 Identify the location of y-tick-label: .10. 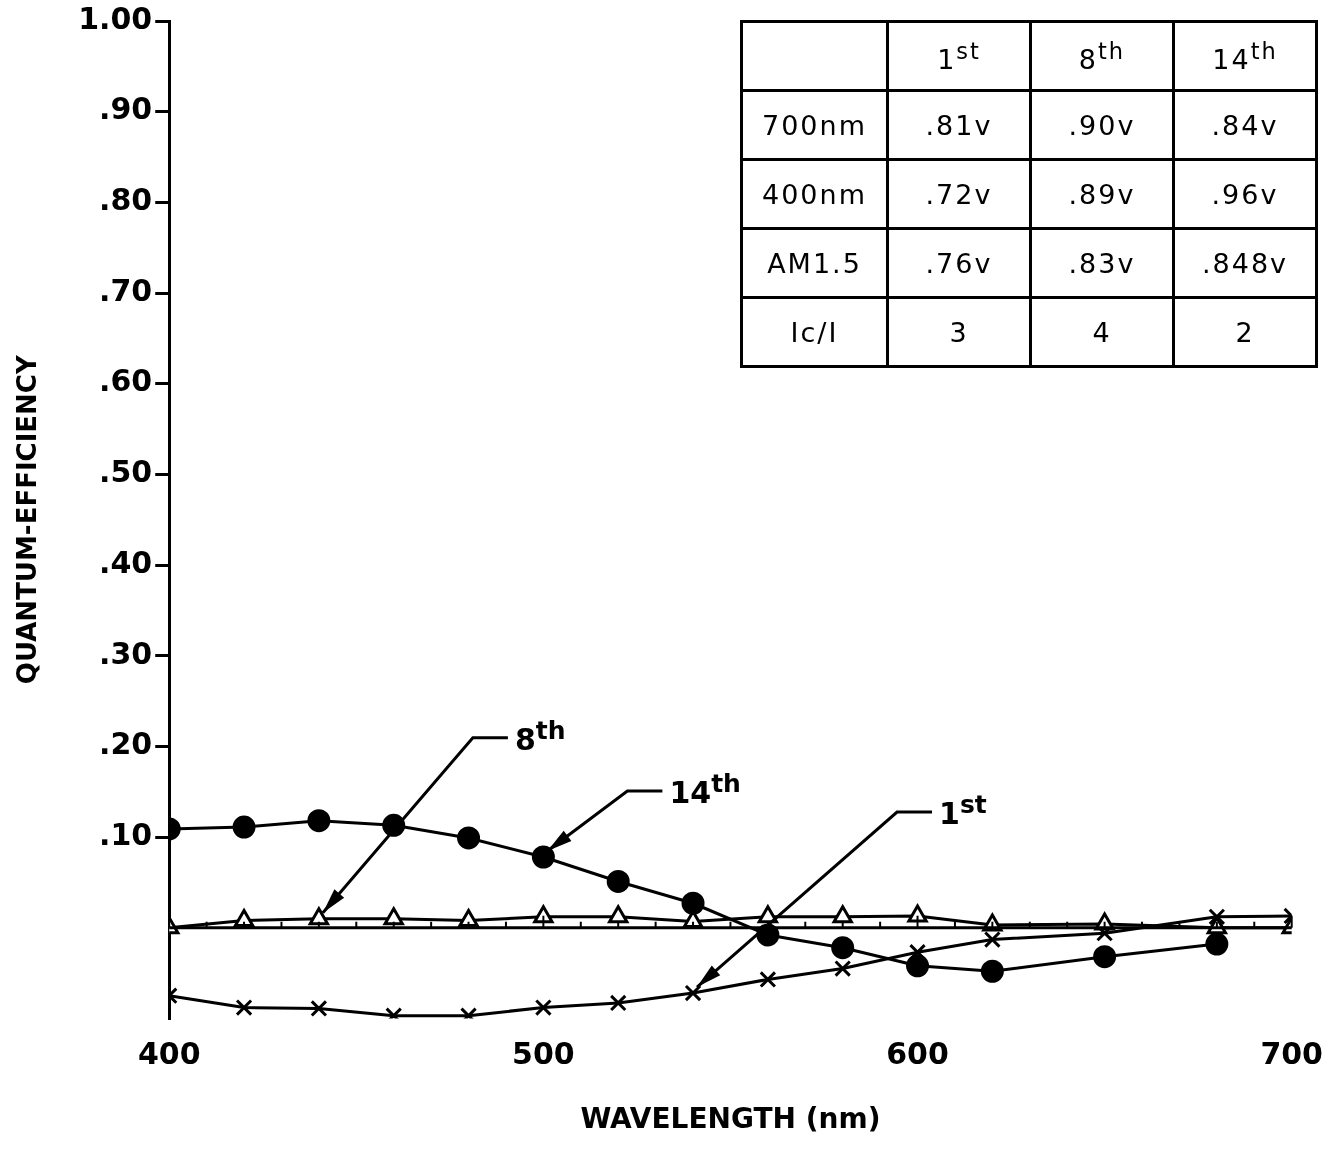
(126, 834).